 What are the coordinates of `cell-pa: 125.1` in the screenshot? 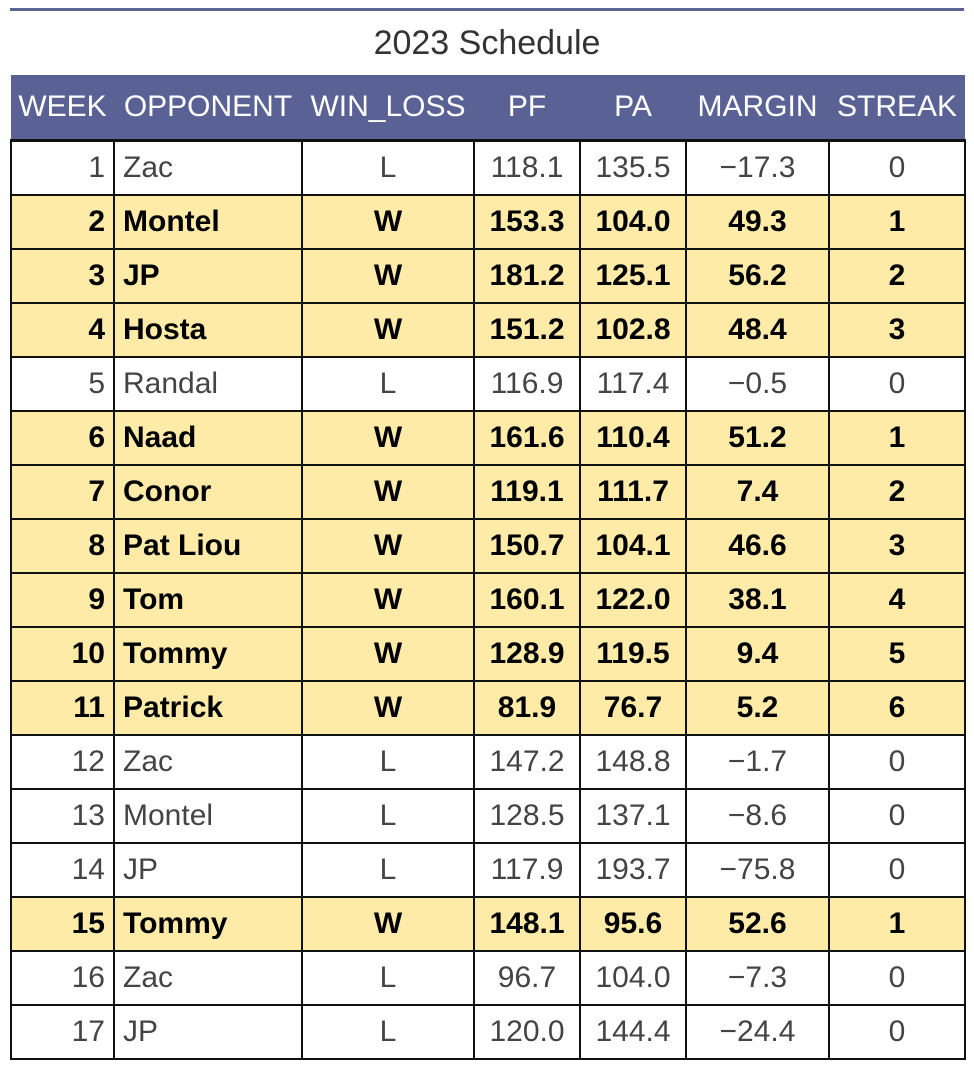 It's located at (633, 276).